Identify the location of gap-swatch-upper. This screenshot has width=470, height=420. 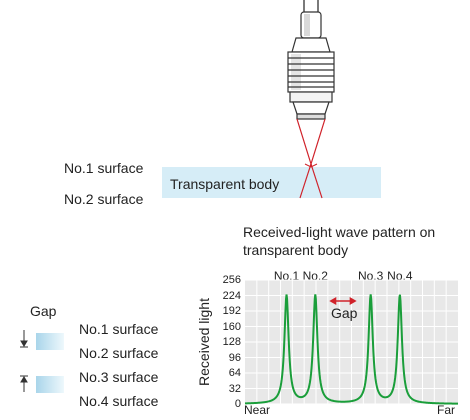
(50, 341).